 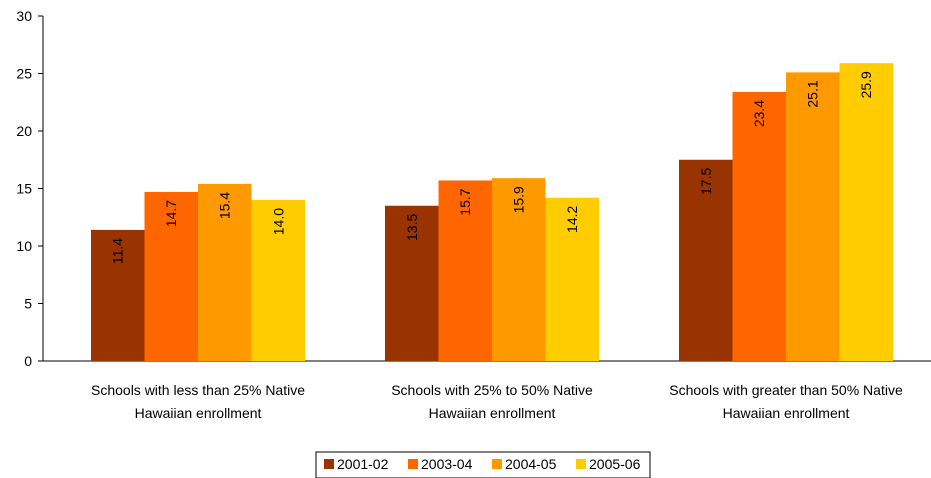 What do you see at coordinates (531, 464) in the screenshot?
I see `legend-label: 2004-05` at bounding box center [531, 464].